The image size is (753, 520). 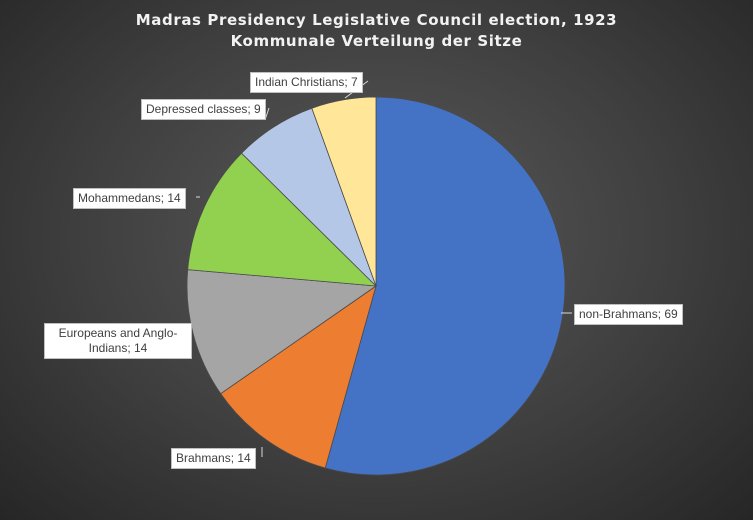 I want to click on data-label-indian-christians: Indian Christians; 7, so click(x=306, y=82).